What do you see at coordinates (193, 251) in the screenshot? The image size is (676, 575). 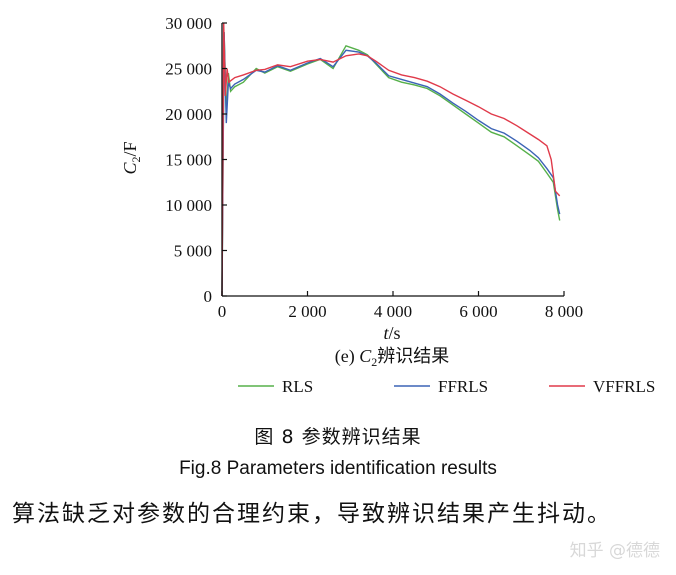 I see `y-tick-label: 5 000` at bounding box center [193, 251].